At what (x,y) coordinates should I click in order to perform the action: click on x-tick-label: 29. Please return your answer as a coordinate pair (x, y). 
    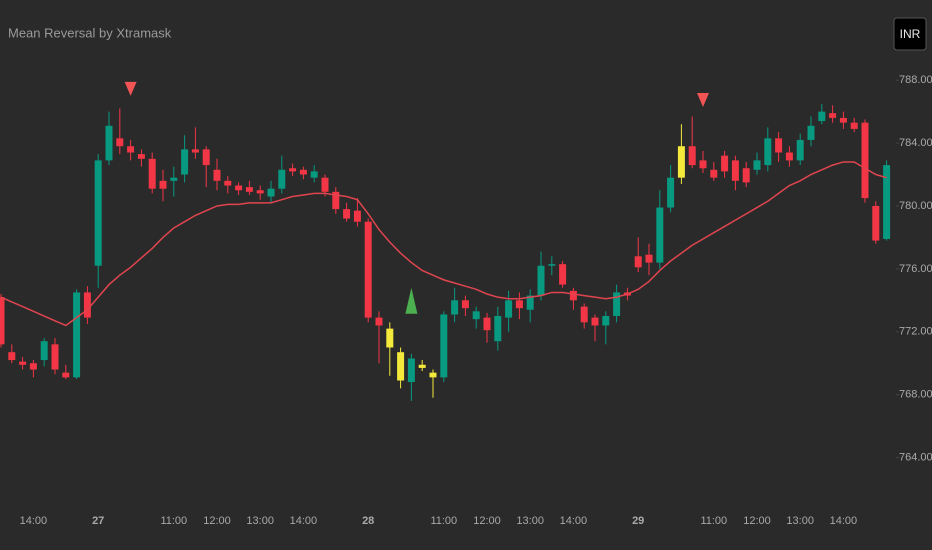
    Looking at the image, I should click on (638, 521).